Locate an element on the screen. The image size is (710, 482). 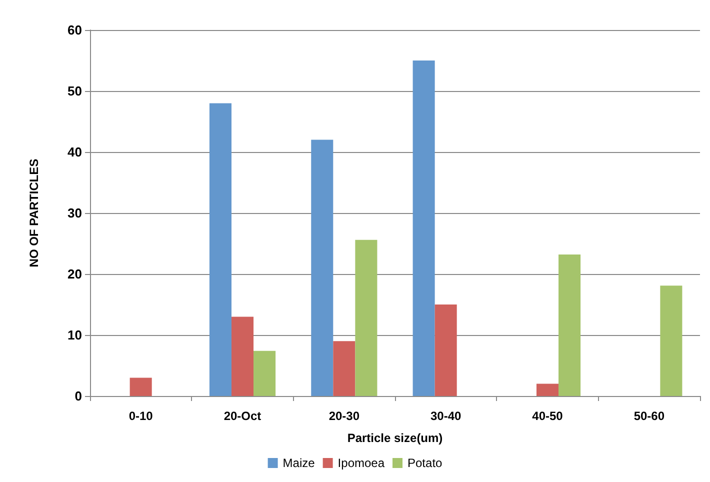
x-tick-label: 30-40 is located at coordinates (446, 416).